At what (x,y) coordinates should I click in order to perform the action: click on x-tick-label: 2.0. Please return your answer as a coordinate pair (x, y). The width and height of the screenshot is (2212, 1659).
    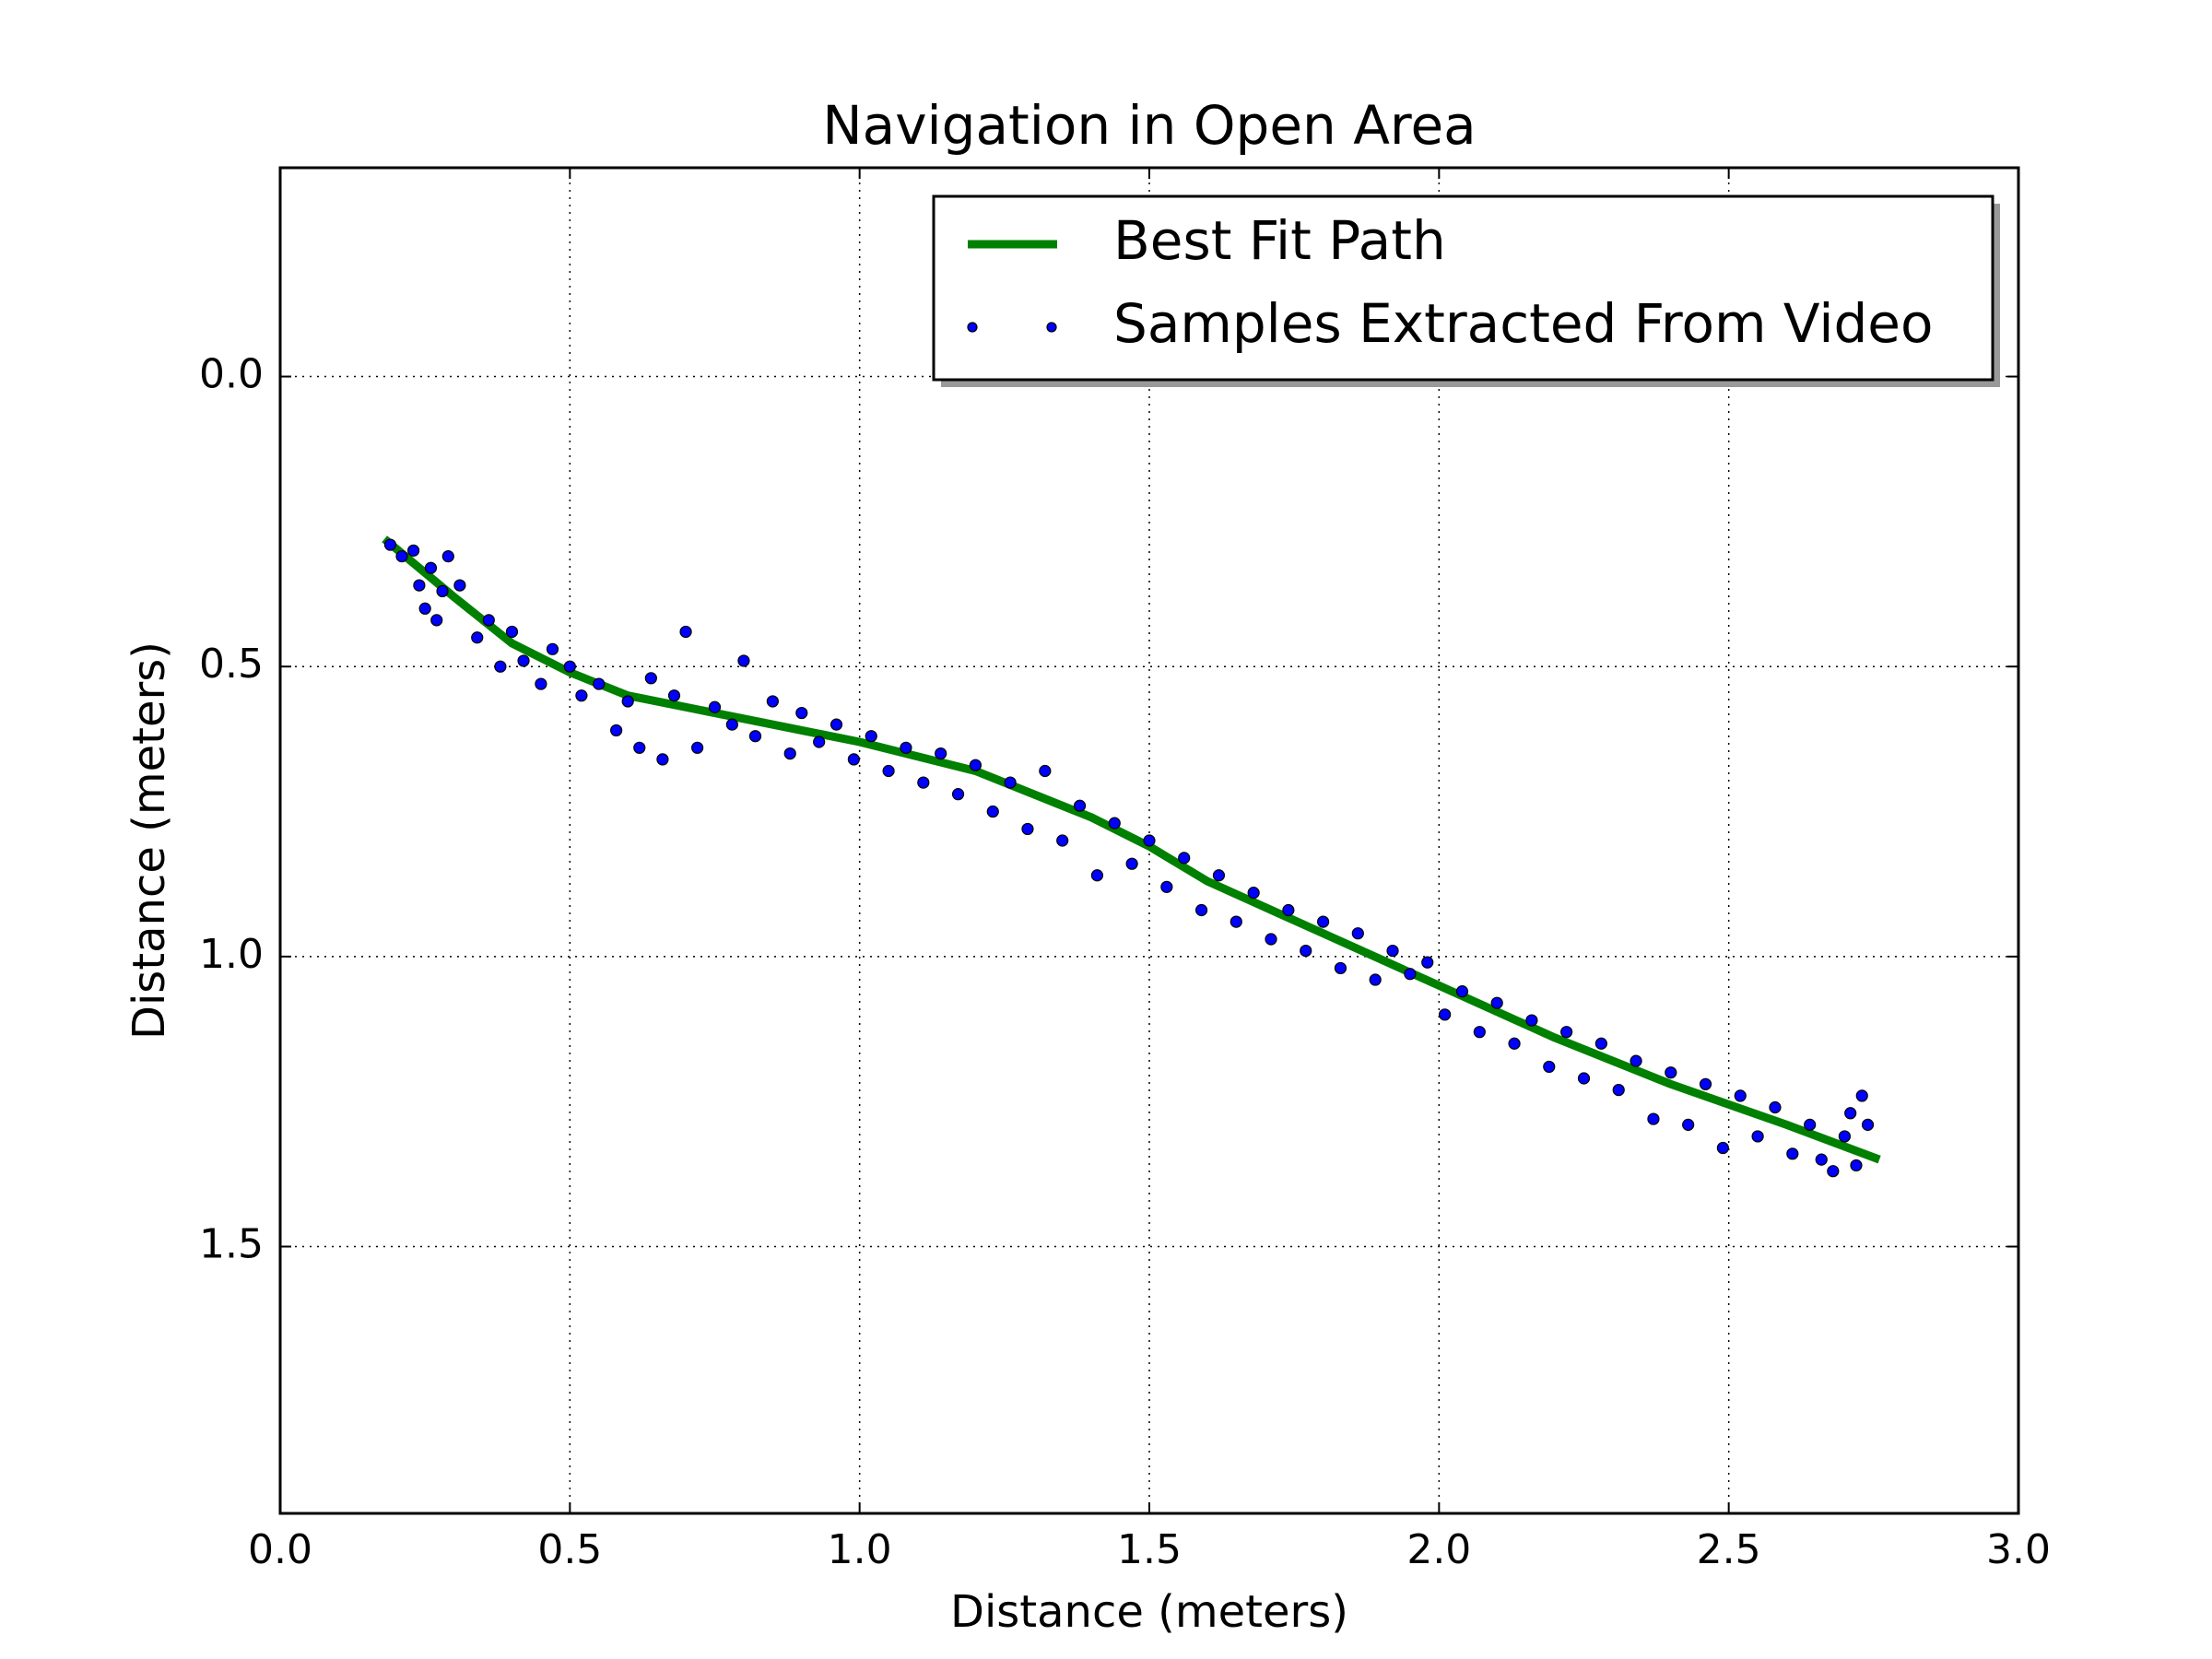
    Looking at the image, I should click on (1438, 1549).